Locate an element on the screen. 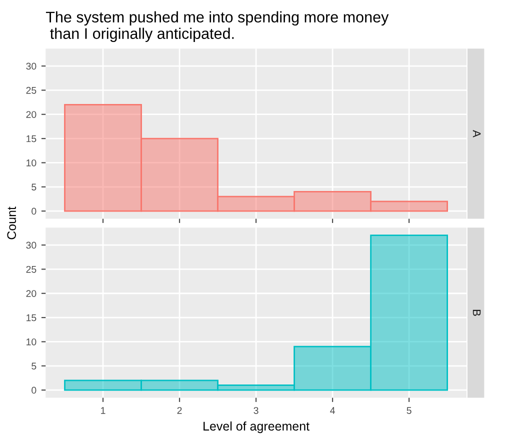 Image resolution: width=507 pixels, height=442 pixels. x-tick-label: 5 is located at coordinates (409, 410).